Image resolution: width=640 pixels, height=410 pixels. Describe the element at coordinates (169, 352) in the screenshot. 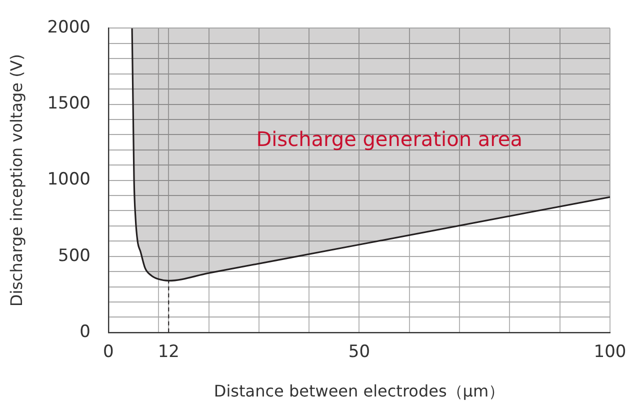

I see `x-tick-label: 12` at that location.